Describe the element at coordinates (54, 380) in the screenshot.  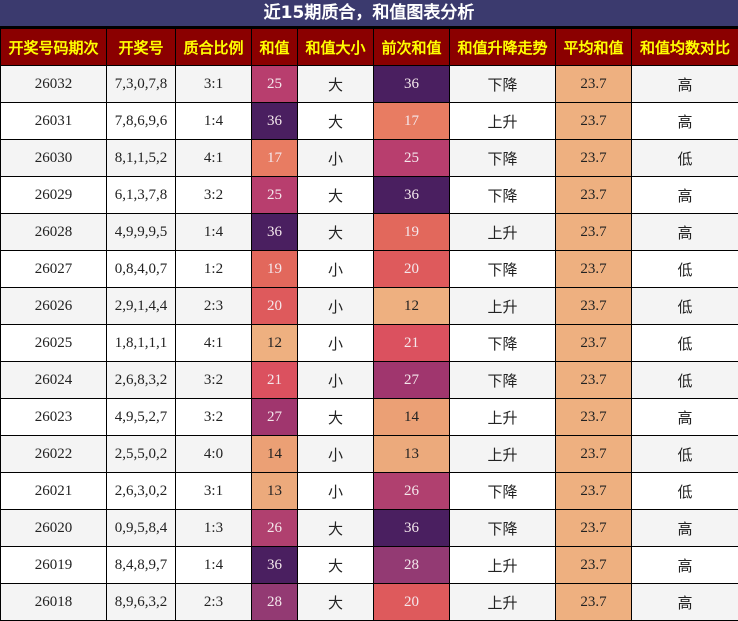
I see `cell-issue: 26024` at that location.